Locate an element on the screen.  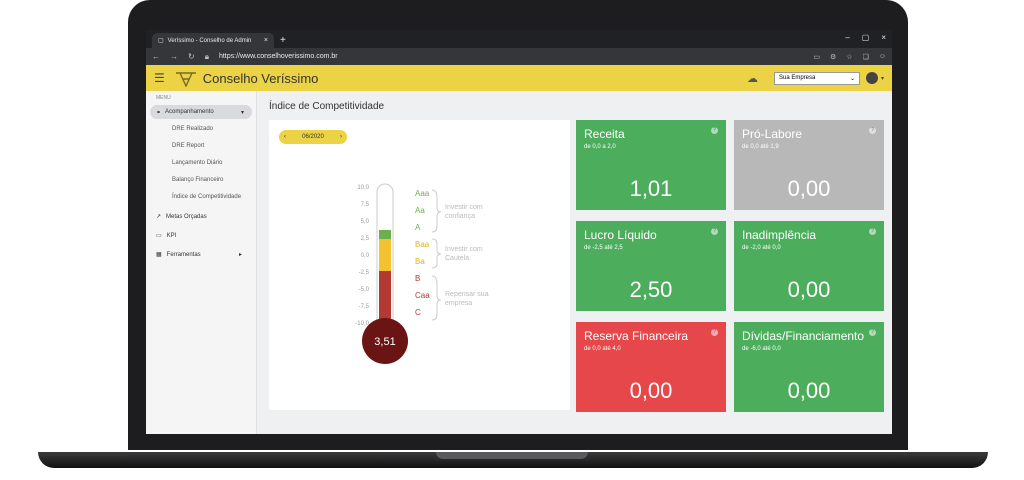
scale-label: 0,0 is located at coordinates (365, 256).